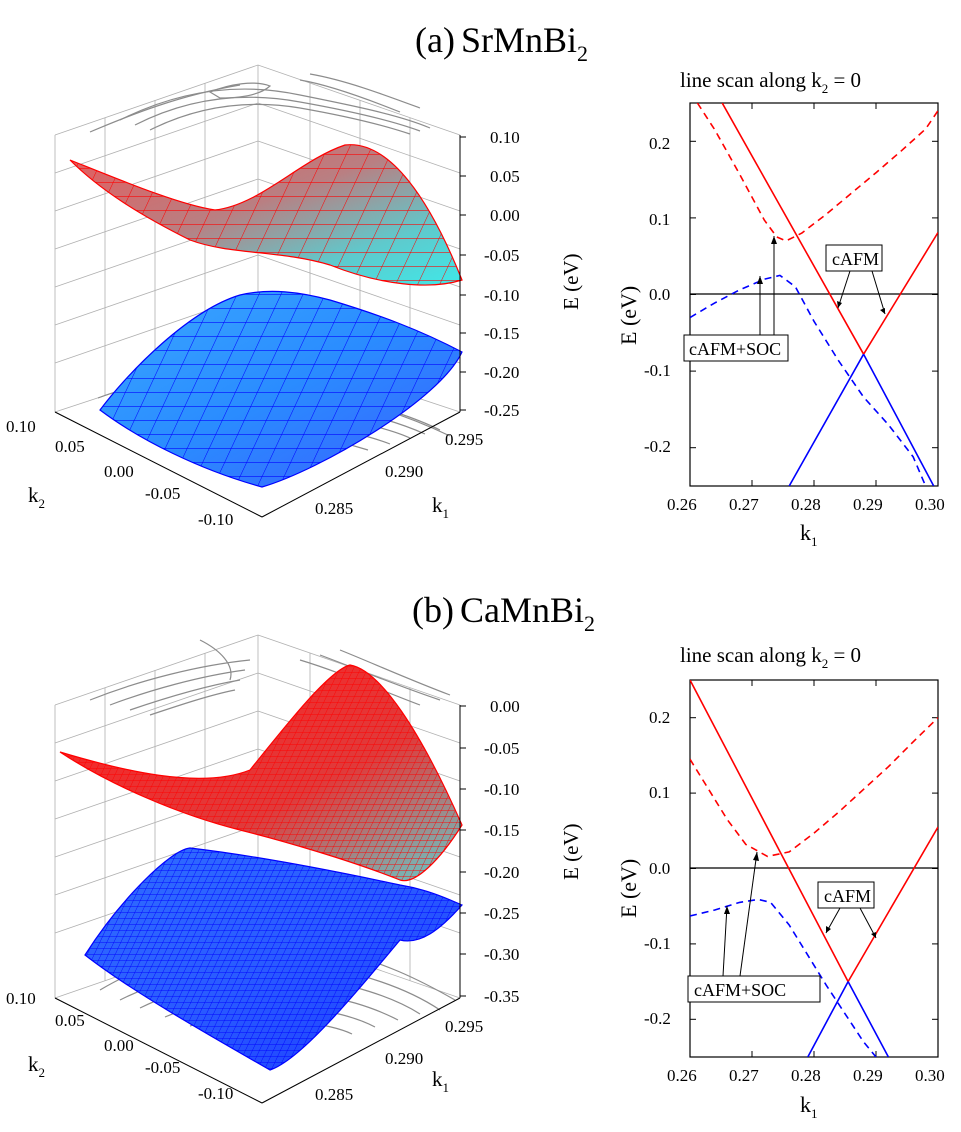  Describe the element at coordinates (503, 613) in the screenshot. I see `panel-b-title: (b) CaMnBi2` at that location.